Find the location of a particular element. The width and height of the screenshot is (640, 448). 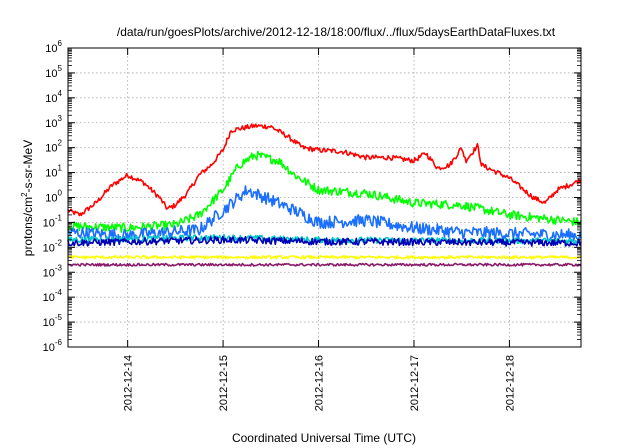

y-tick-label: 10⁻² is located at coordinates (53, 246).